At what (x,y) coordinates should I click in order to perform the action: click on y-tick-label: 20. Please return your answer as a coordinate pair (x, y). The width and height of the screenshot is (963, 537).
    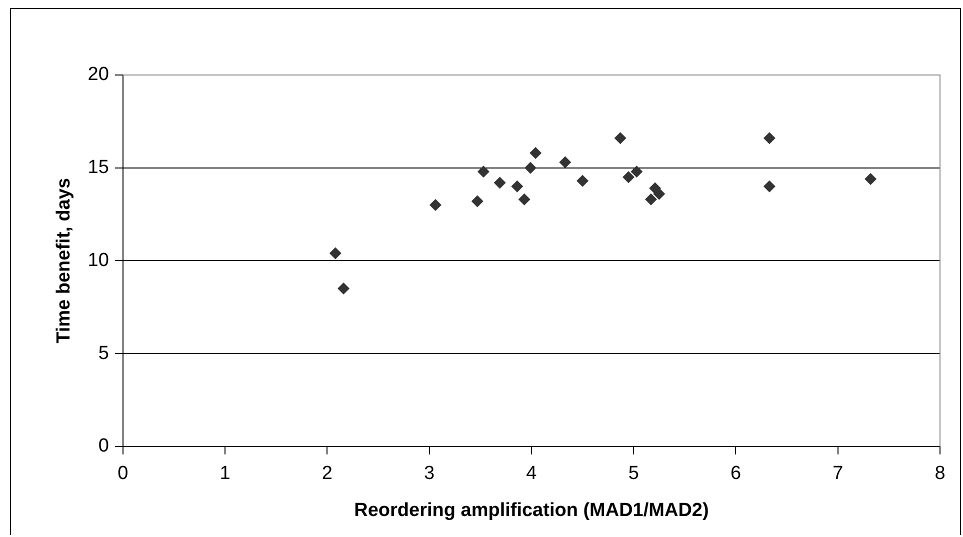
    Looking at the image, I should click on (98, 75).